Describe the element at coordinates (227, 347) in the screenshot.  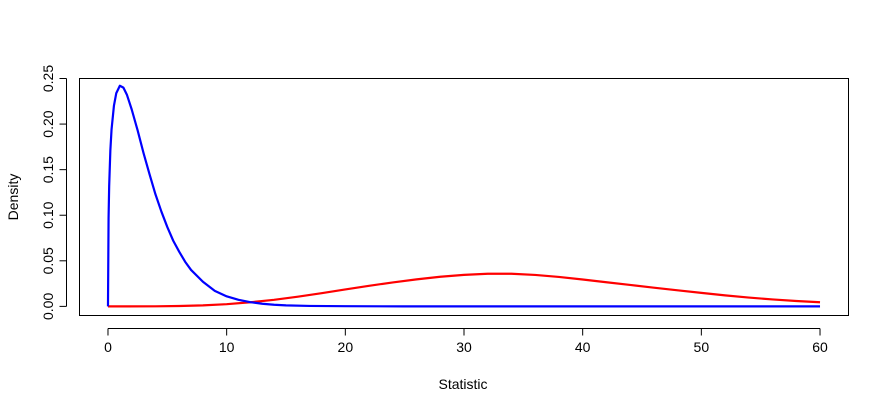
I see `x-tick-label: 10` at that location.